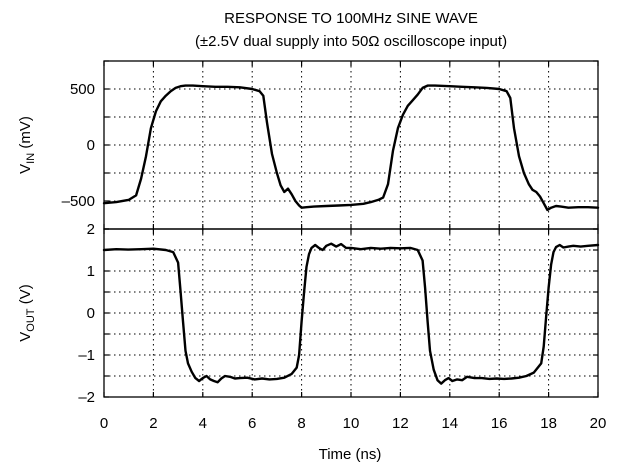 This screenshot has width=624, height=467. Describe the element at coordinates (86, 397) in the screenshot. I see `panel-1-y-tick-label: –2` at that location.